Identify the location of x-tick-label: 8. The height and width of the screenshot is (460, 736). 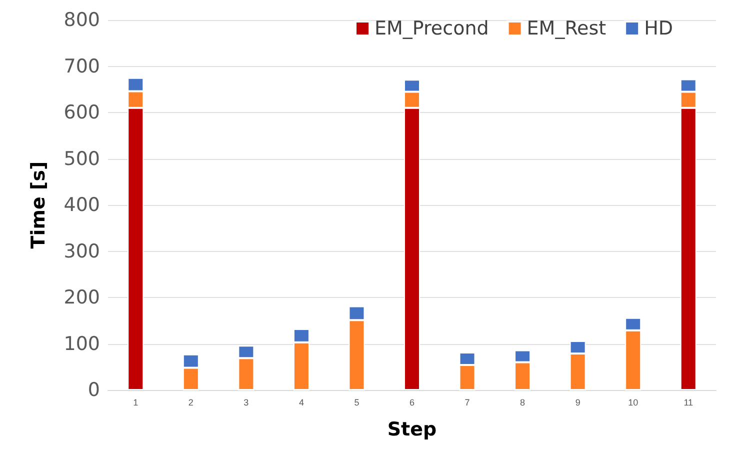
(523, 403).